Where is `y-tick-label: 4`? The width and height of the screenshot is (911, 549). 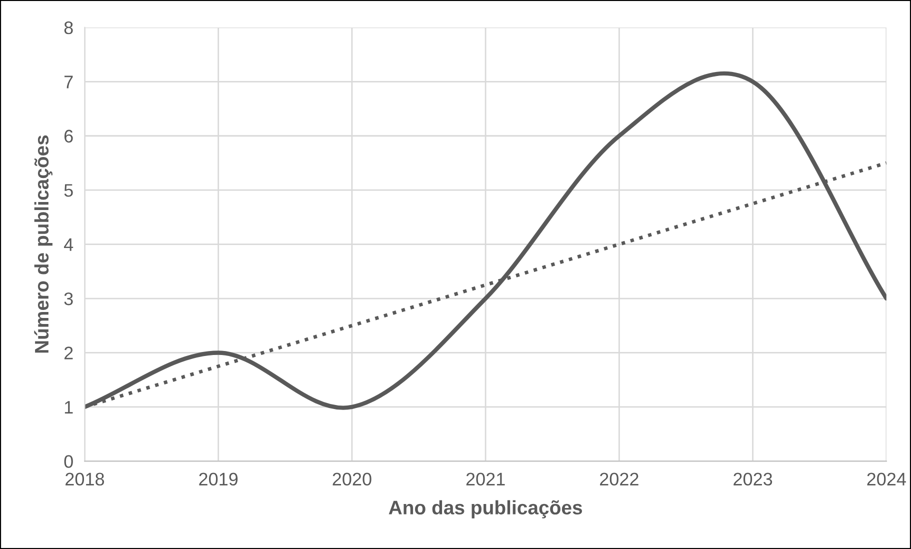
y-tick-label: 4 is located at coordinates (69, 244).